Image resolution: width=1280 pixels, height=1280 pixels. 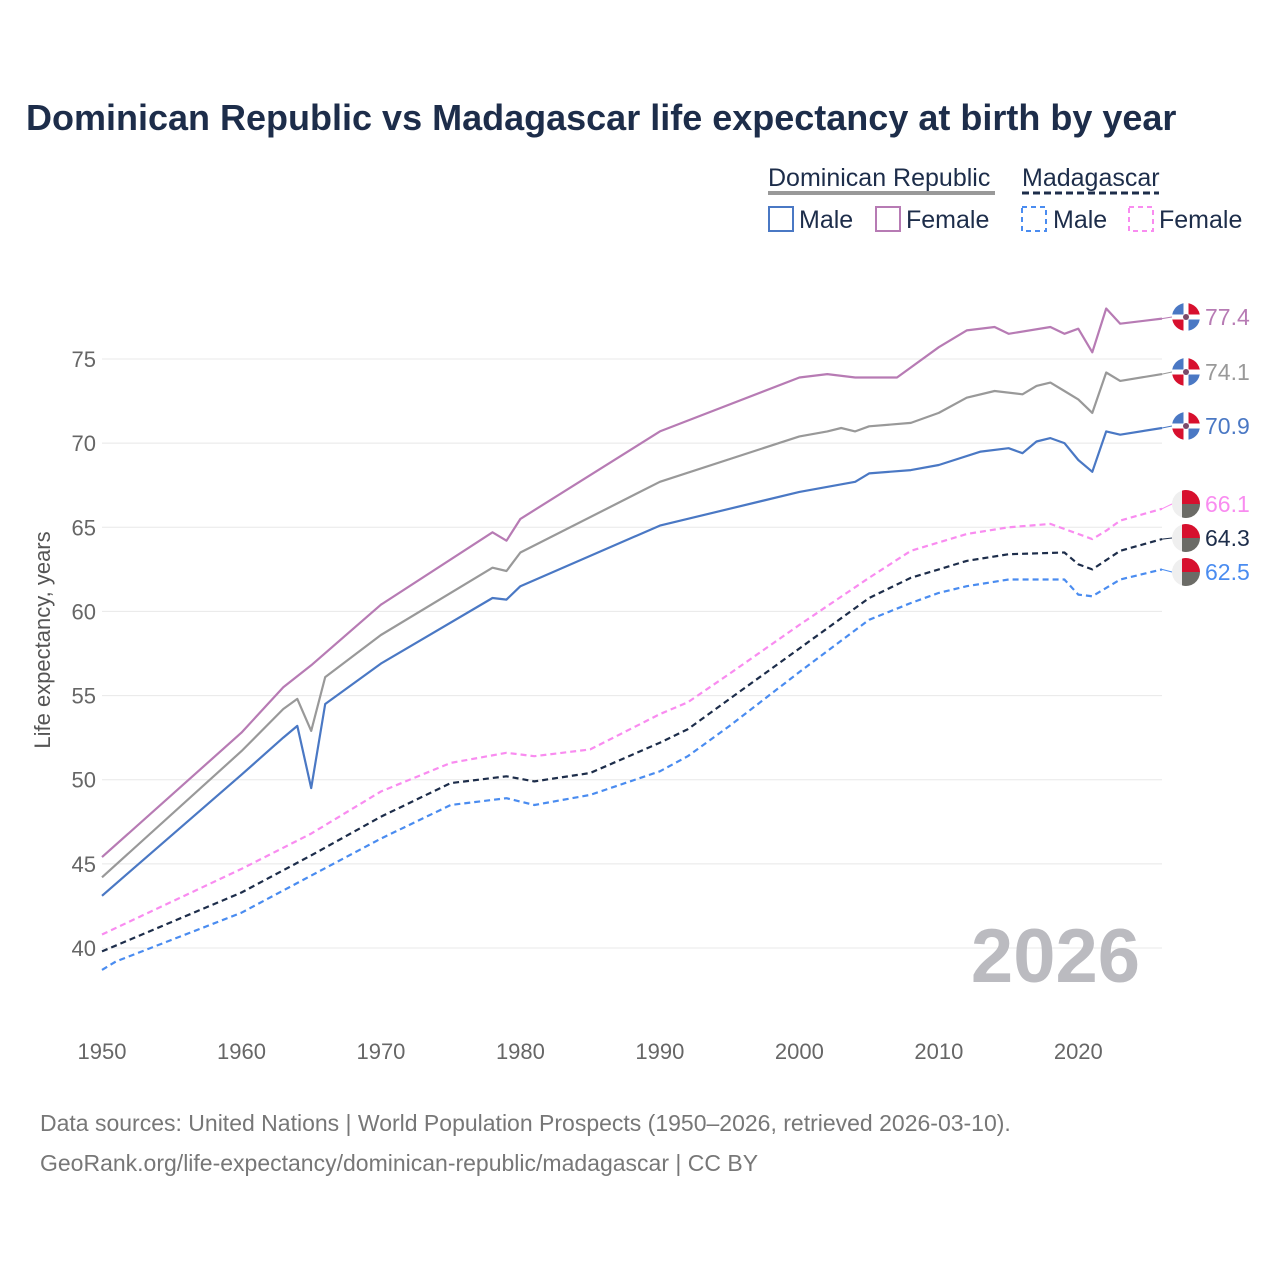 I want to click on y-tick-label: 65, so click(x=84, y=527).